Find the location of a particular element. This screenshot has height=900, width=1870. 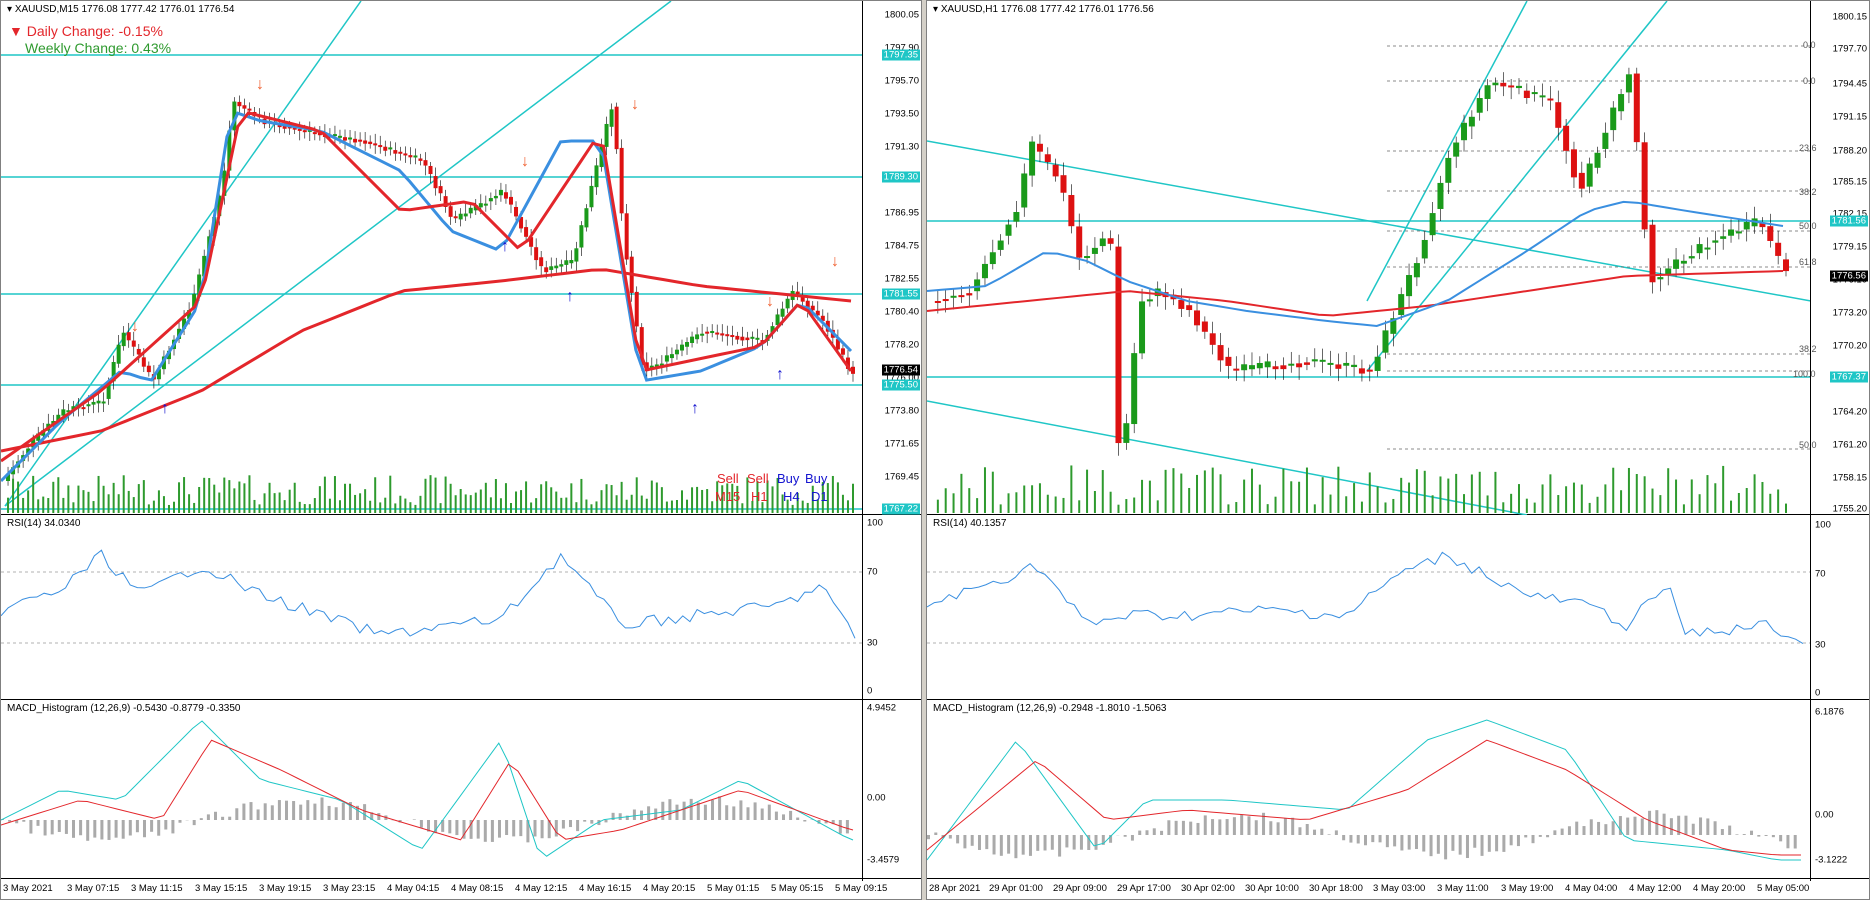

moving-average-slow is located at coordinates (1355, 293).